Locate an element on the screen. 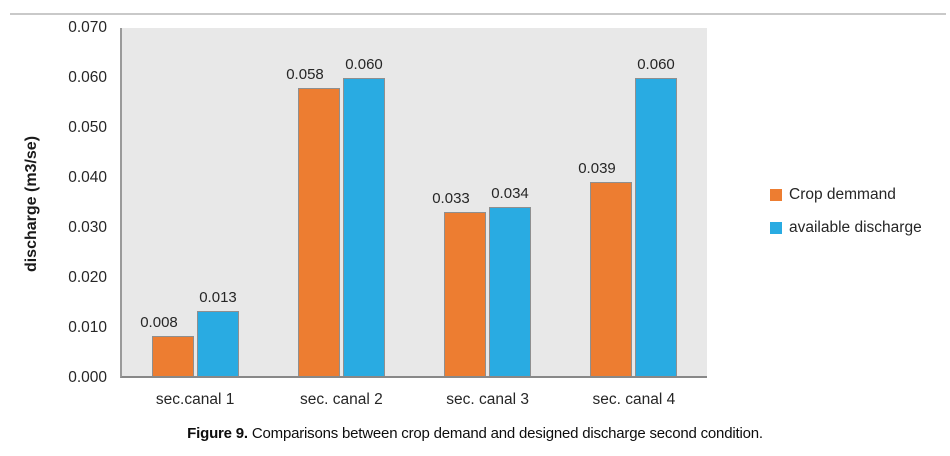 Image resolution: width=950 pixels, height=456 pixels. bar-value-label: 0.008 is located at coordinates (159, 322).